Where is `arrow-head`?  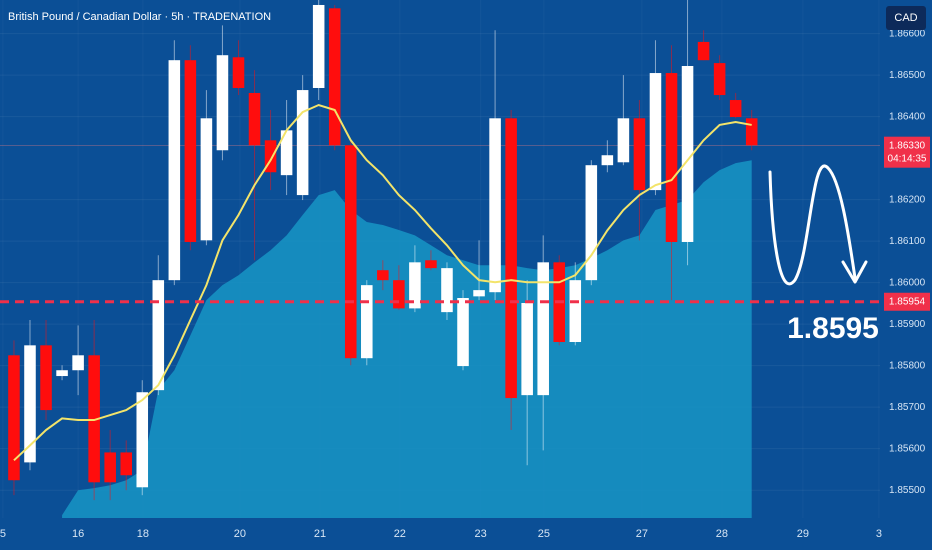 arrow-head is located at coordinates (854, 272).